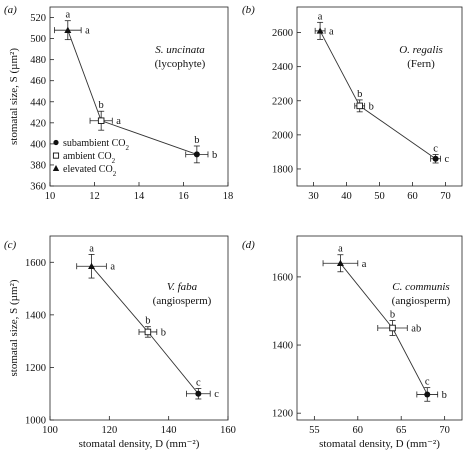  What do you see at coordinates (109, 430) in the screenshot?
I see `x-tick-label: 120` at bounding box center [109, 430].